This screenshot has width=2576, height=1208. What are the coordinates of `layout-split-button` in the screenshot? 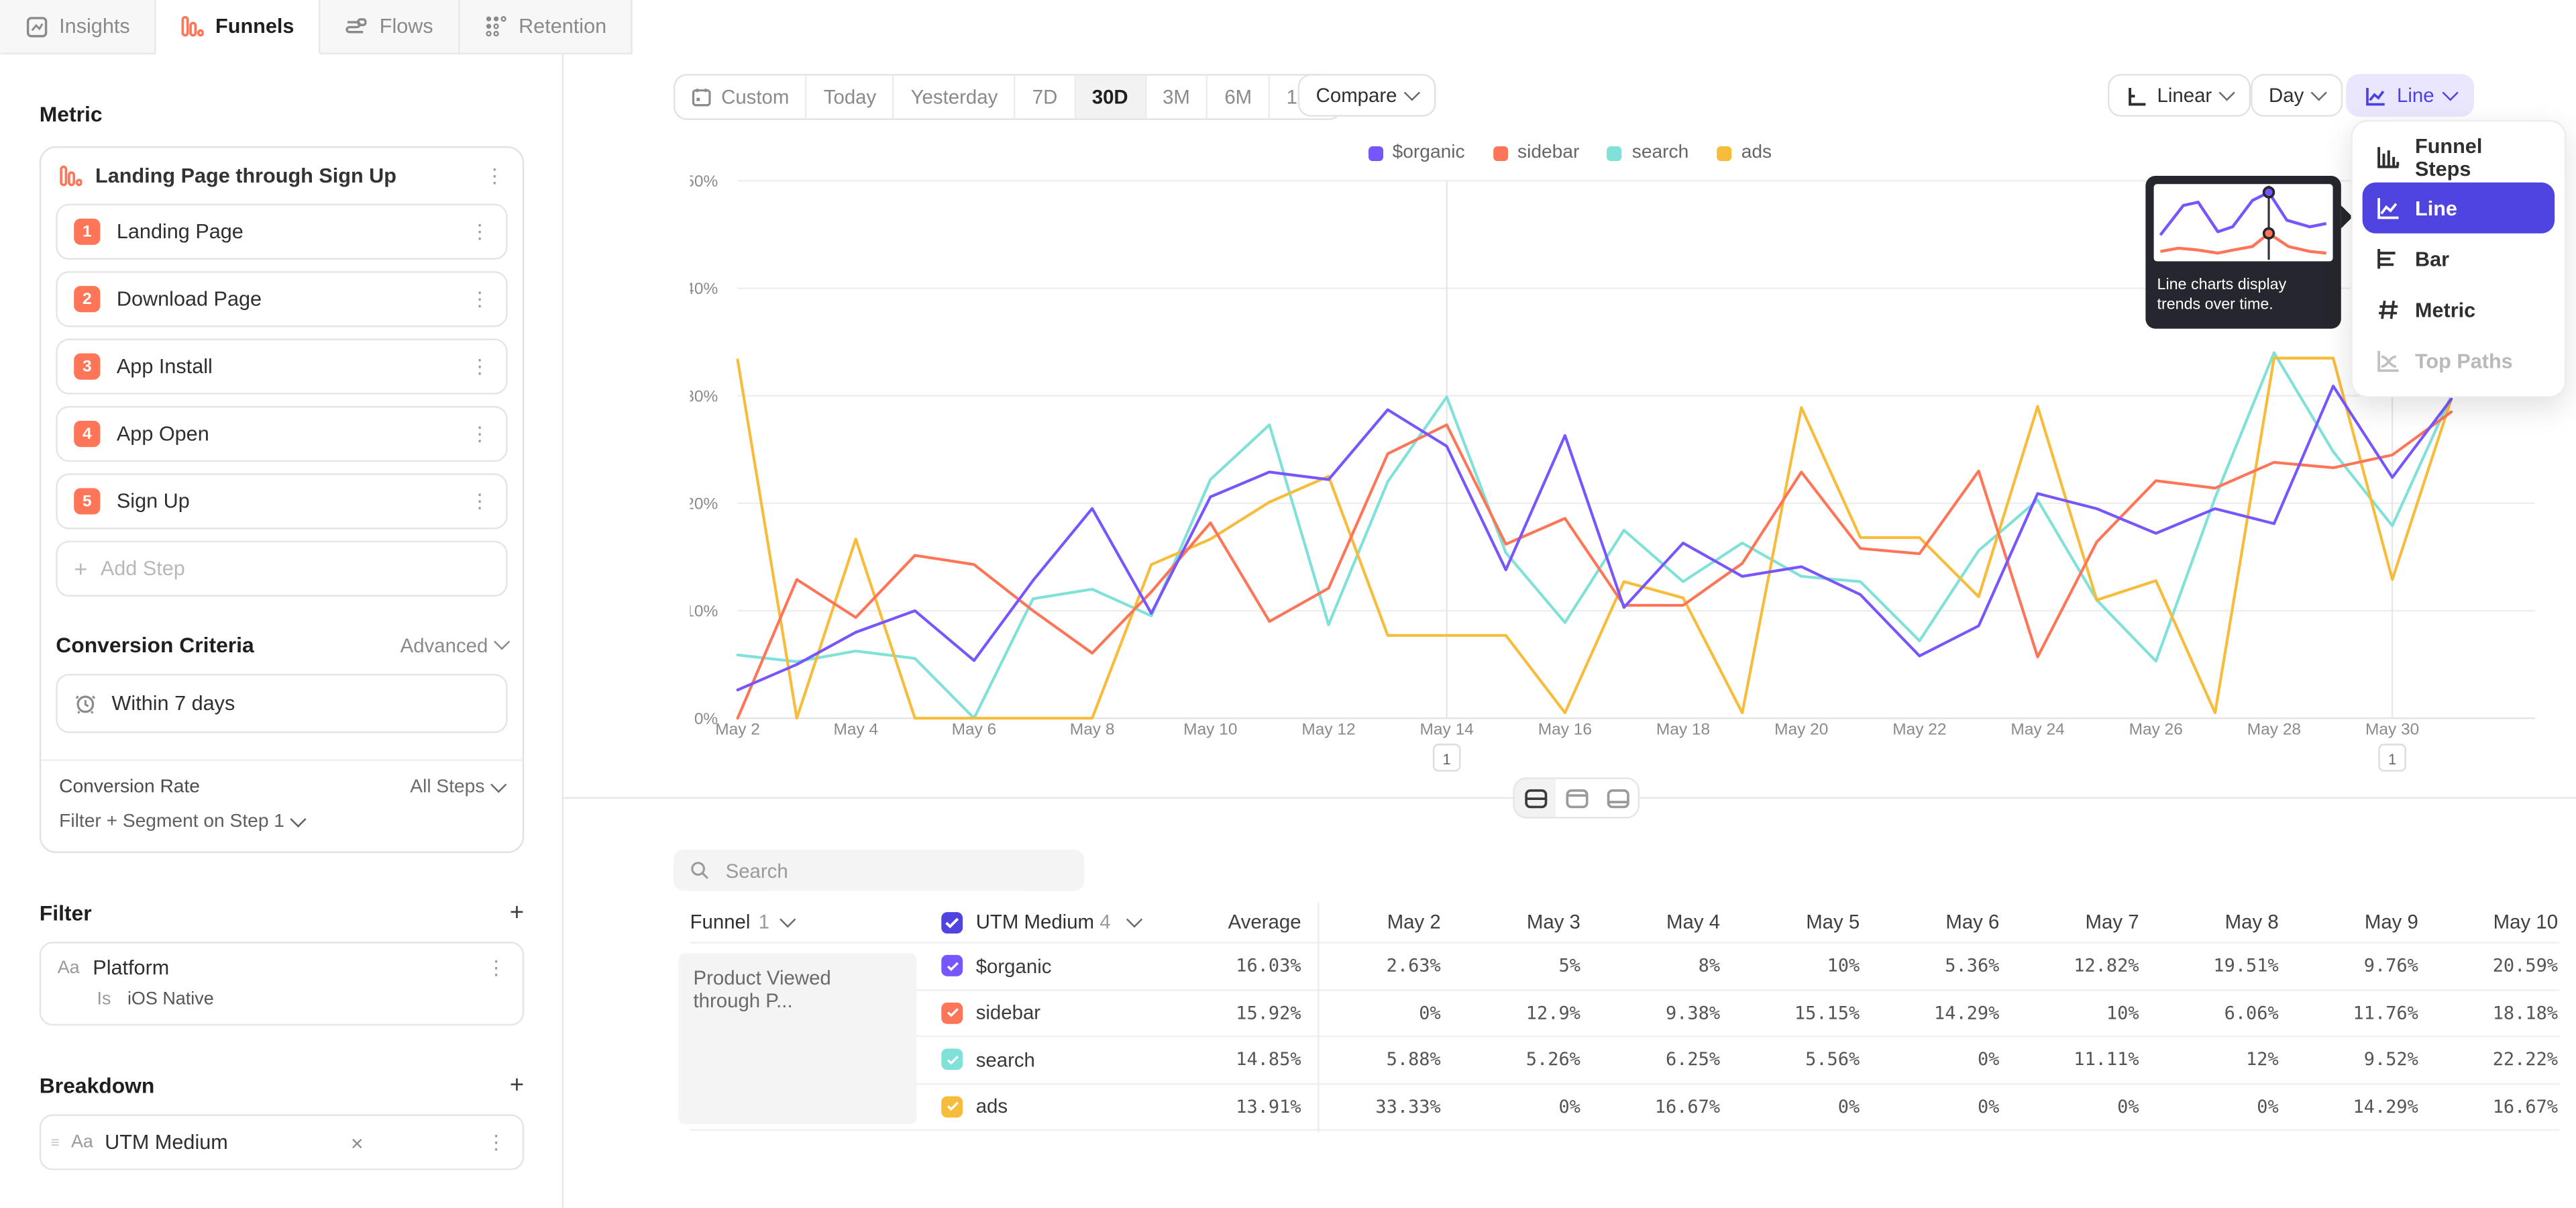 It's located at (1535, 797).